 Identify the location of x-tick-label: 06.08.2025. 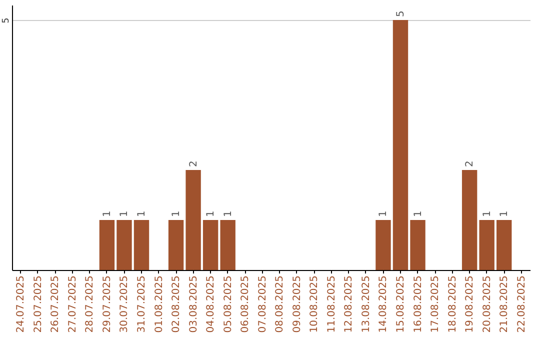
(246, 304).